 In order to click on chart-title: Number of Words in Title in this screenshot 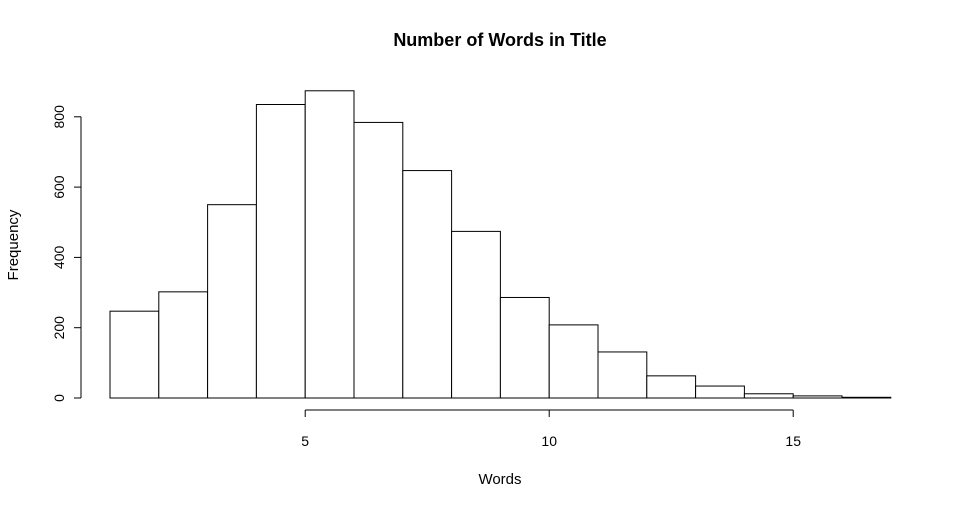, I will do `click(499, 40)`.